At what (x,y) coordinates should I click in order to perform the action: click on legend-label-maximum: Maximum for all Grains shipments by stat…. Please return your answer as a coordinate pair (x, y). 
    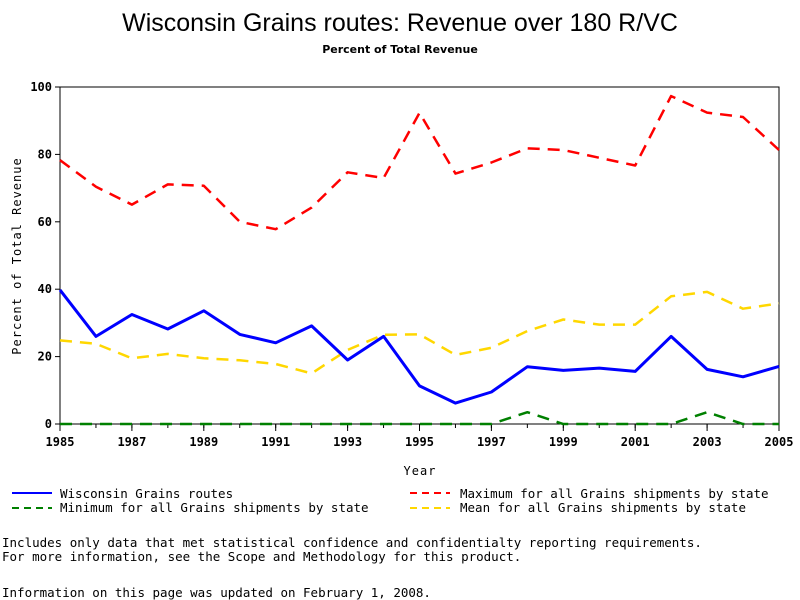
    Looking at the image, I should click on (614, 493).